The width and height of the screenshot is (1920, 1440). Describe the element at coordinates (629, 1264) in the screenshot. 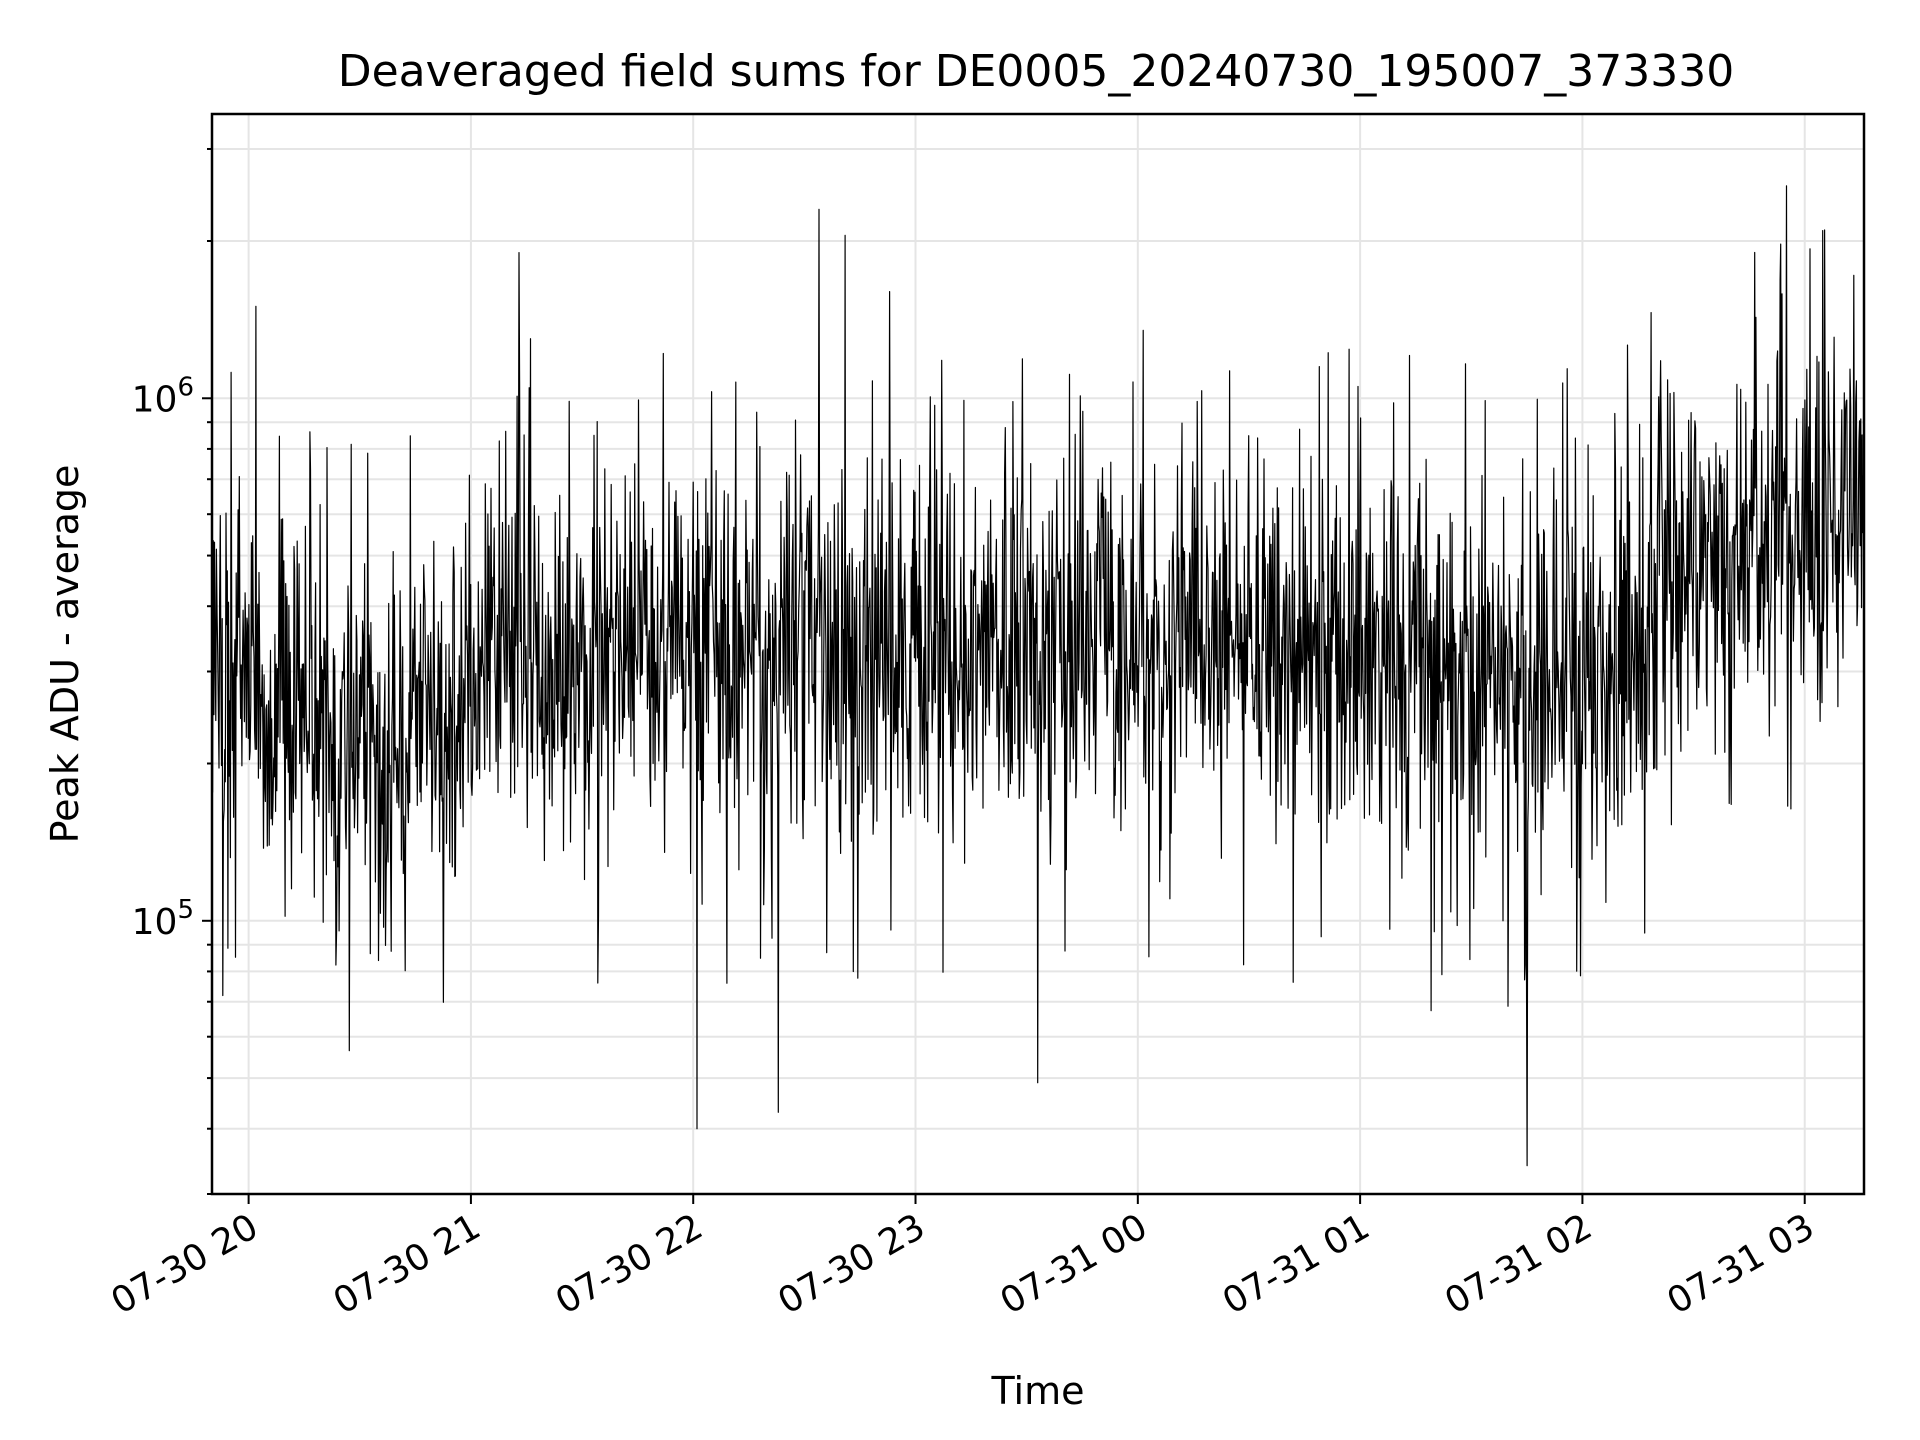

I see `x-tick-label: 07-30 22` at that location.